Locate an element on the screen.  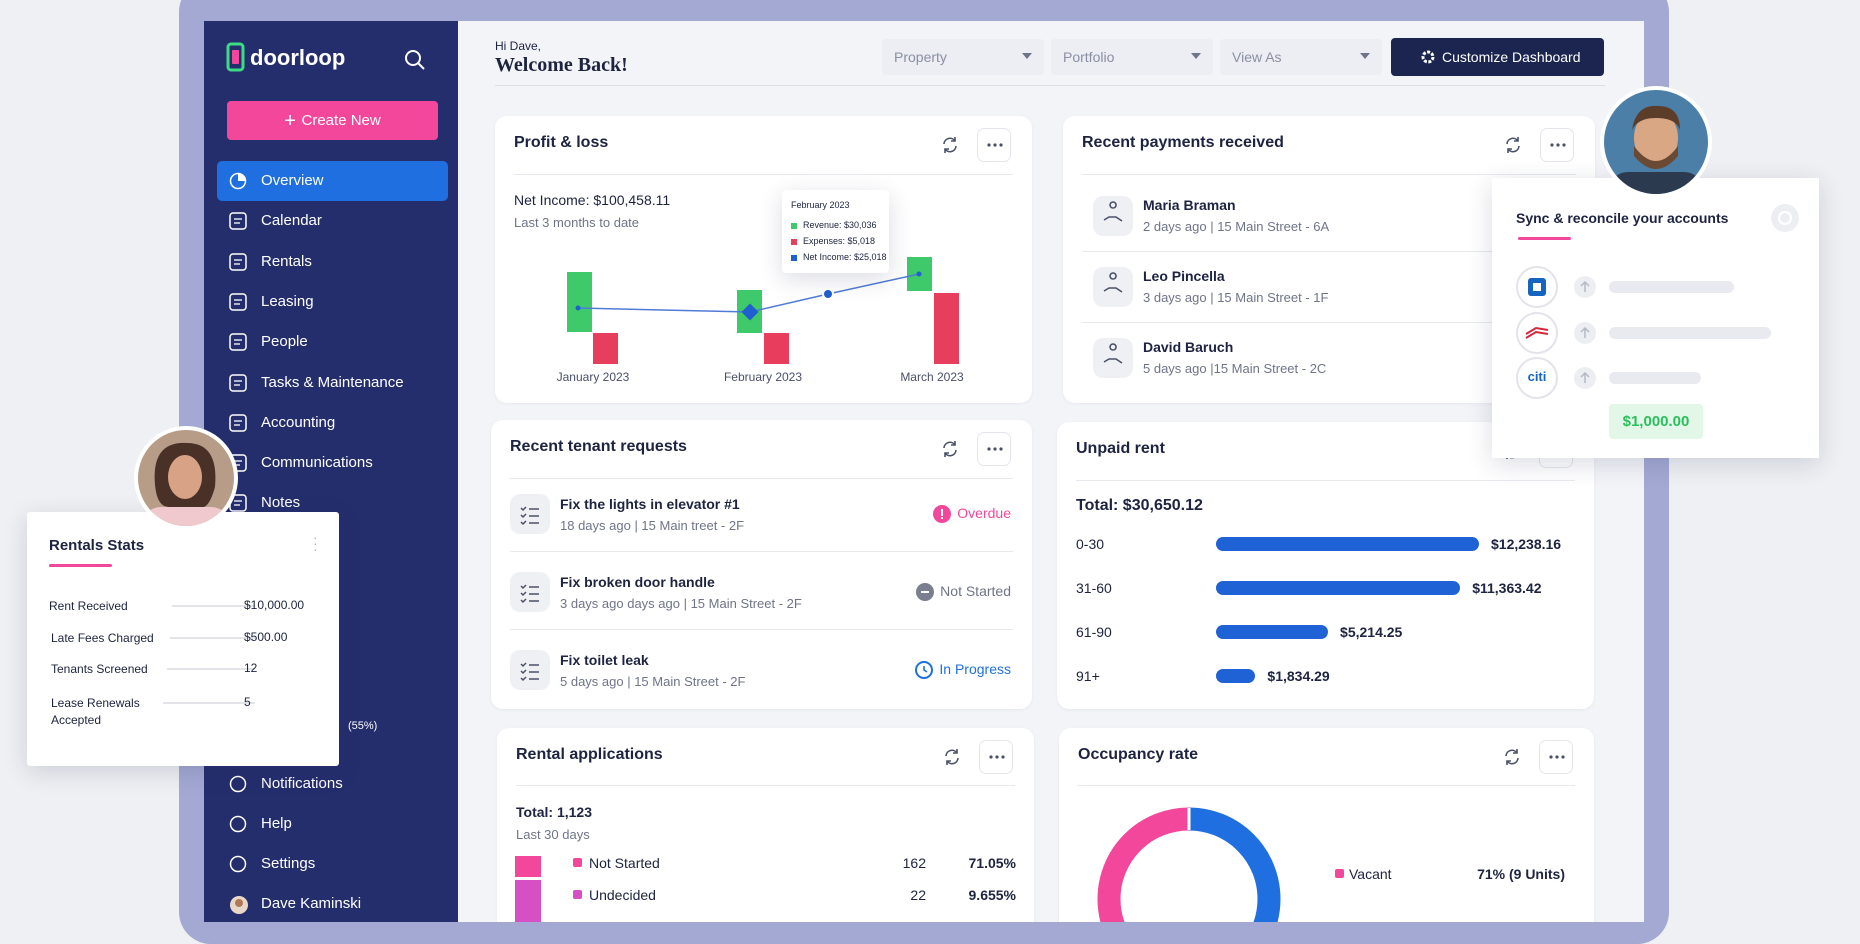
unpaid-value: $11,363.42 is located at coordinates (1507, 588).